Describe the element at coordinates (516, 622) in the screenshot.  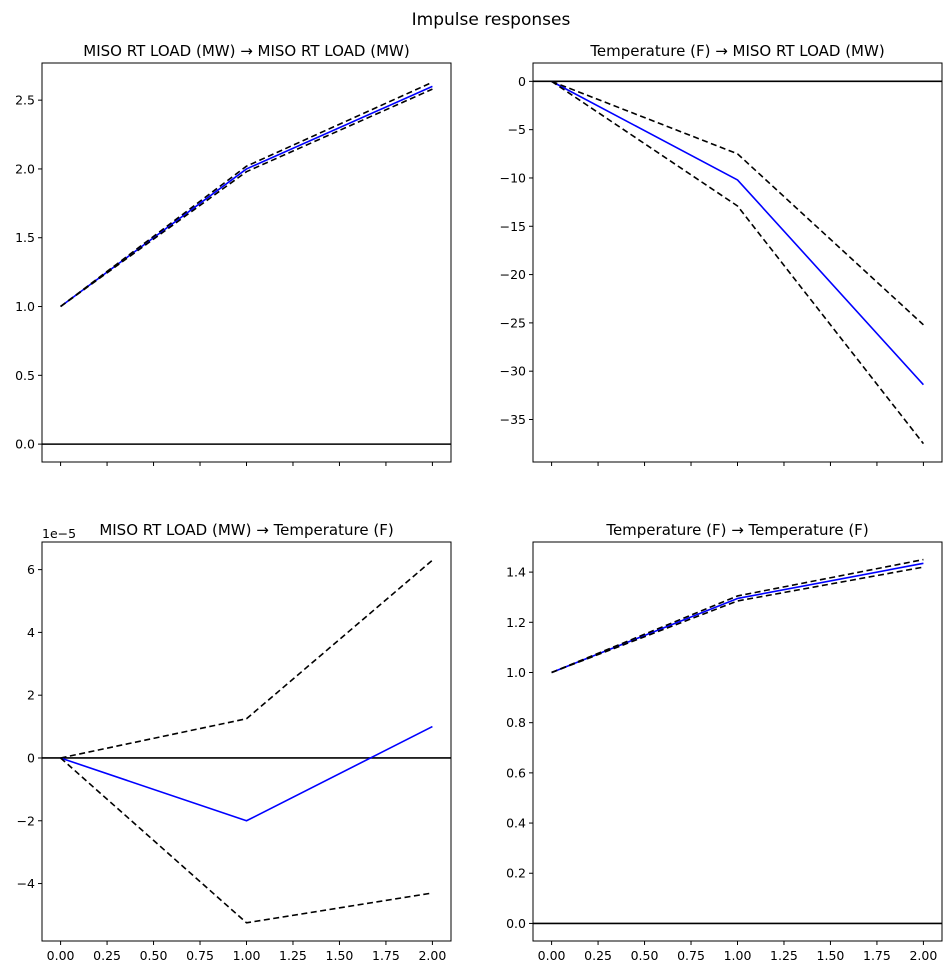
I see `y-tick-label: 1.2` at that location.